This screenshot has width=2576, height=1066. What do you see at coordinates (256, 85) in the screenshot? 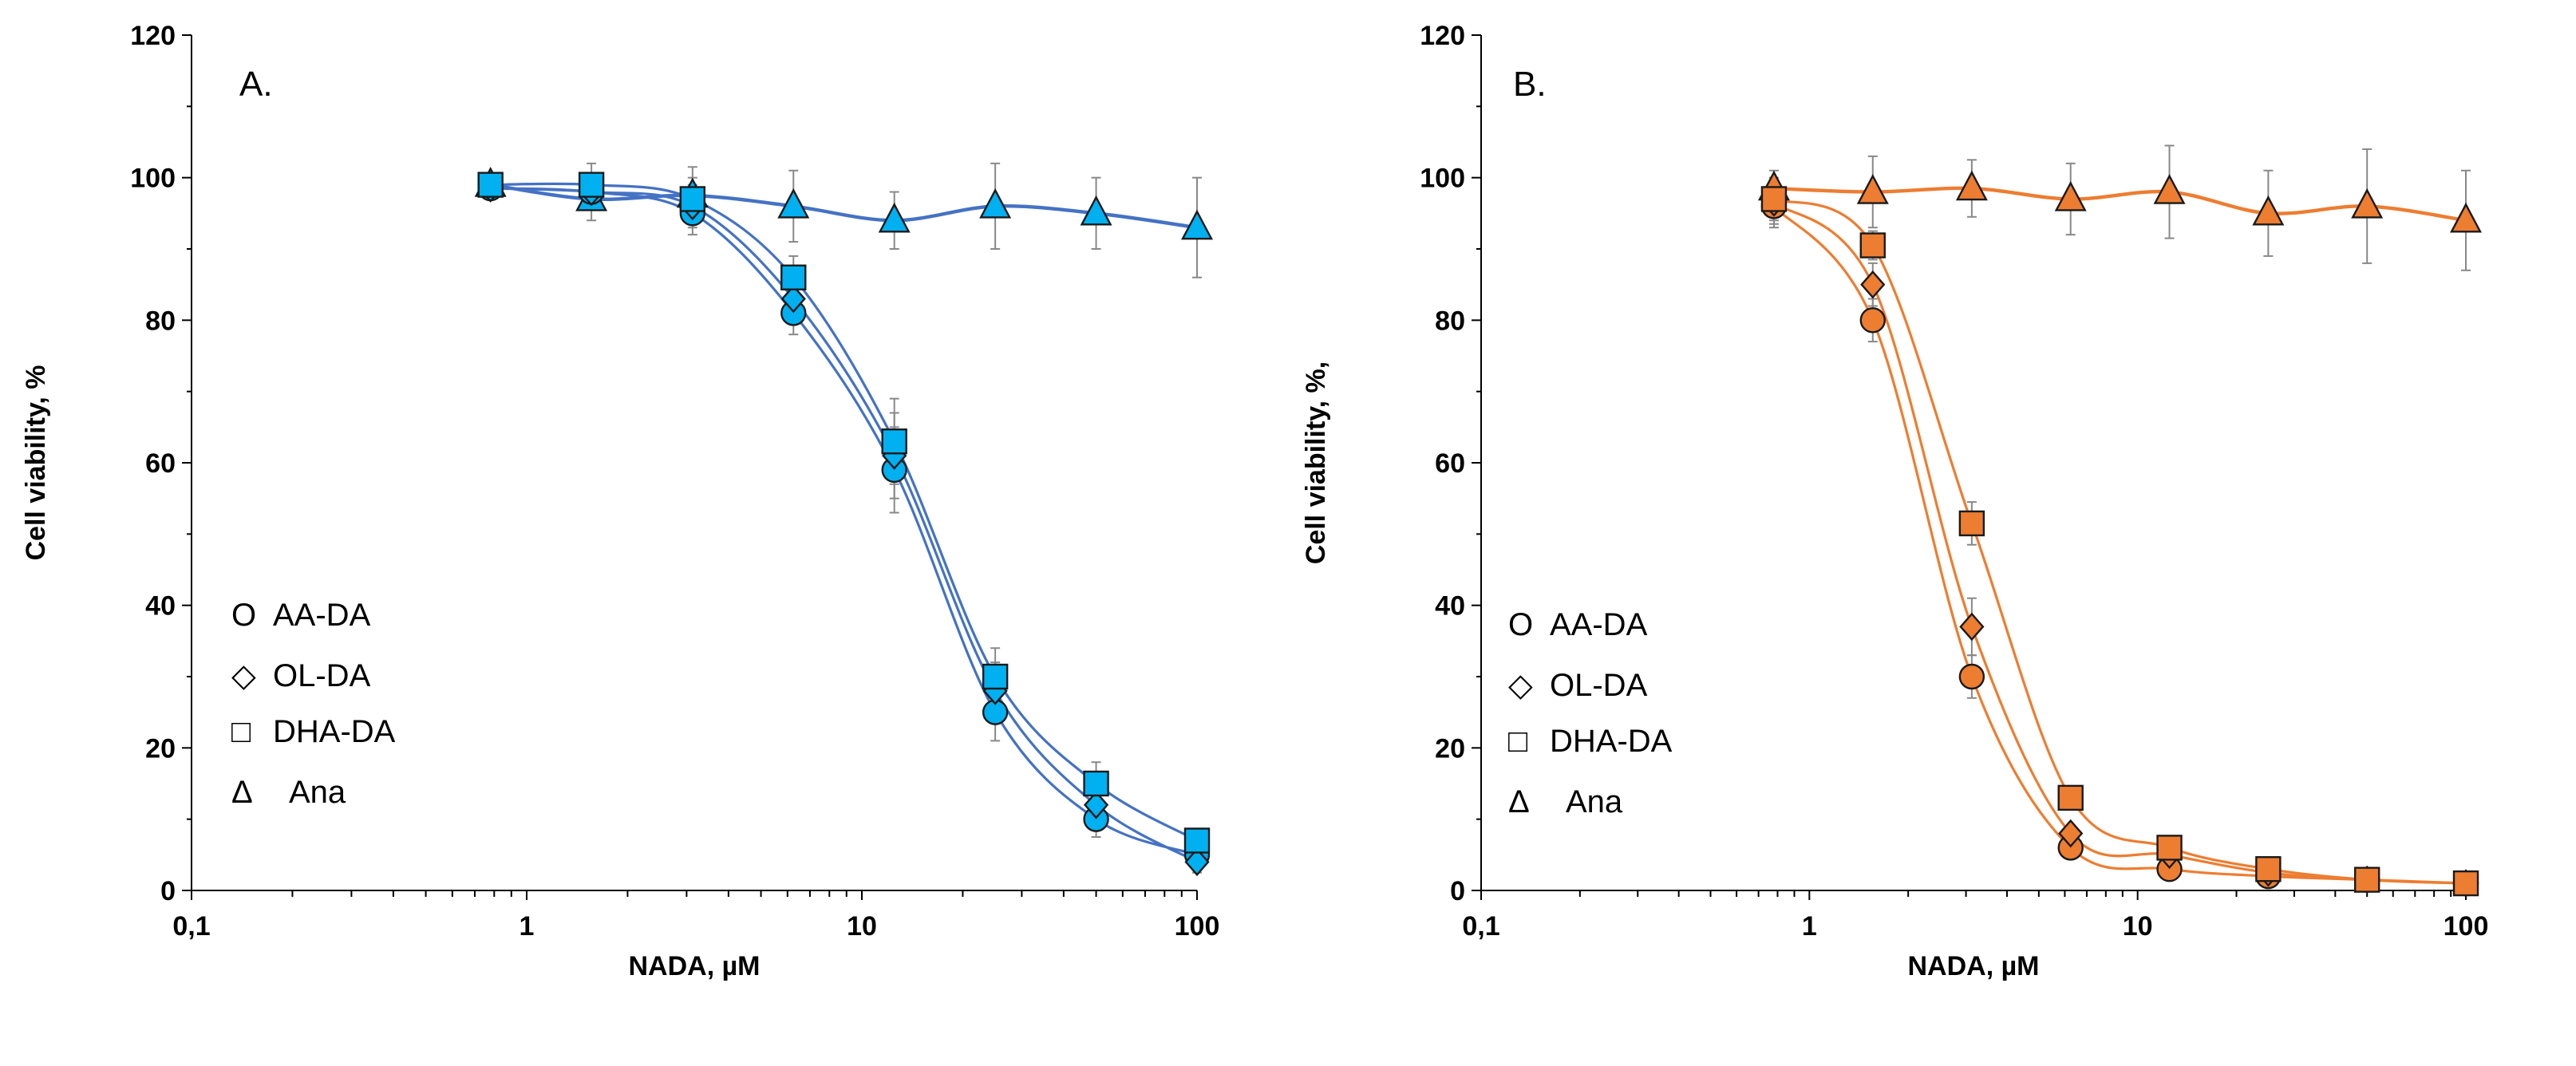
I see `panel-label: A.` at bounding box center [256, 85].